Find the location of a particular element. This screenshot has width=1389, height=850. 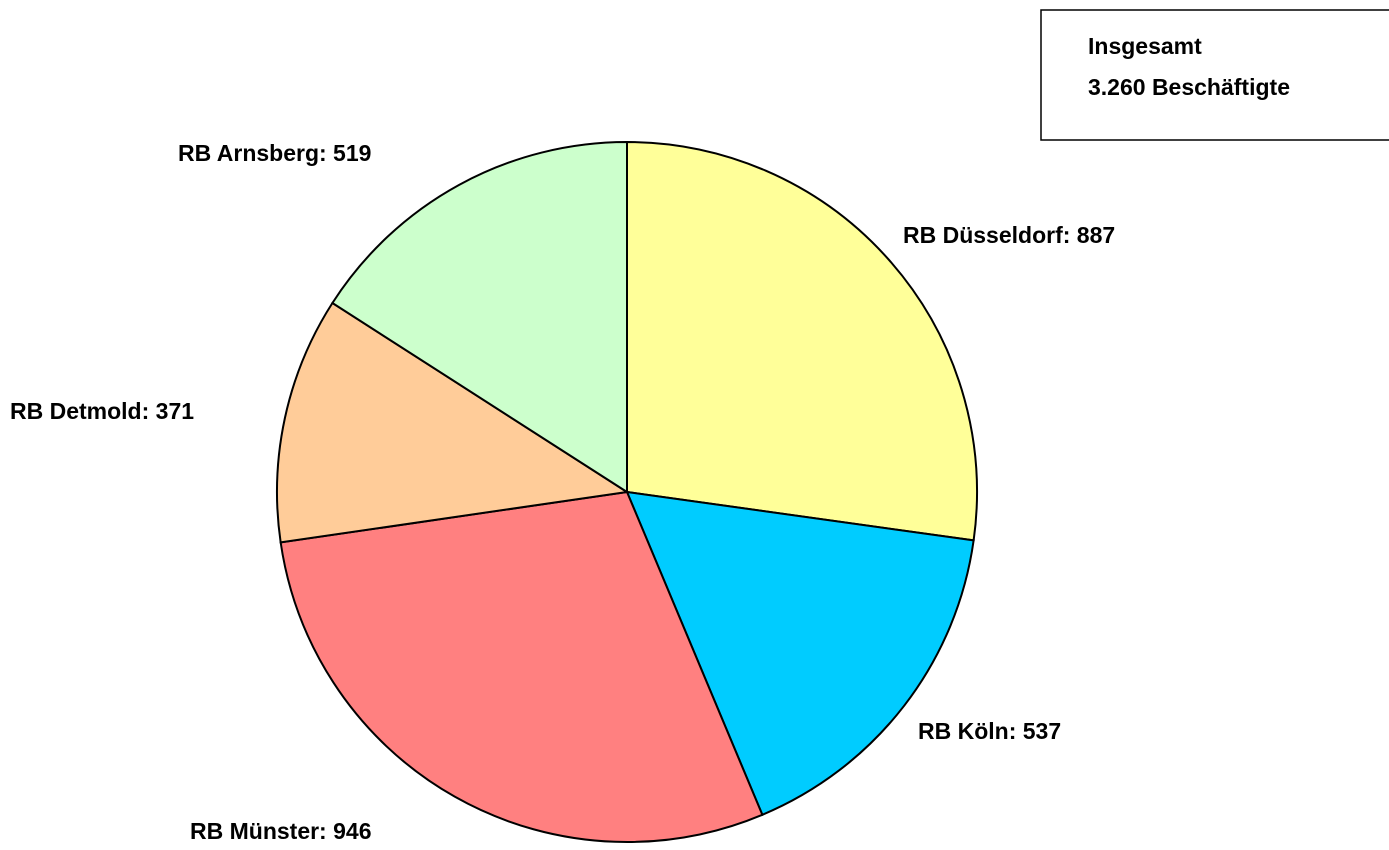

slice-label: RB Münster: 946 is located at coordinates (280, 831).